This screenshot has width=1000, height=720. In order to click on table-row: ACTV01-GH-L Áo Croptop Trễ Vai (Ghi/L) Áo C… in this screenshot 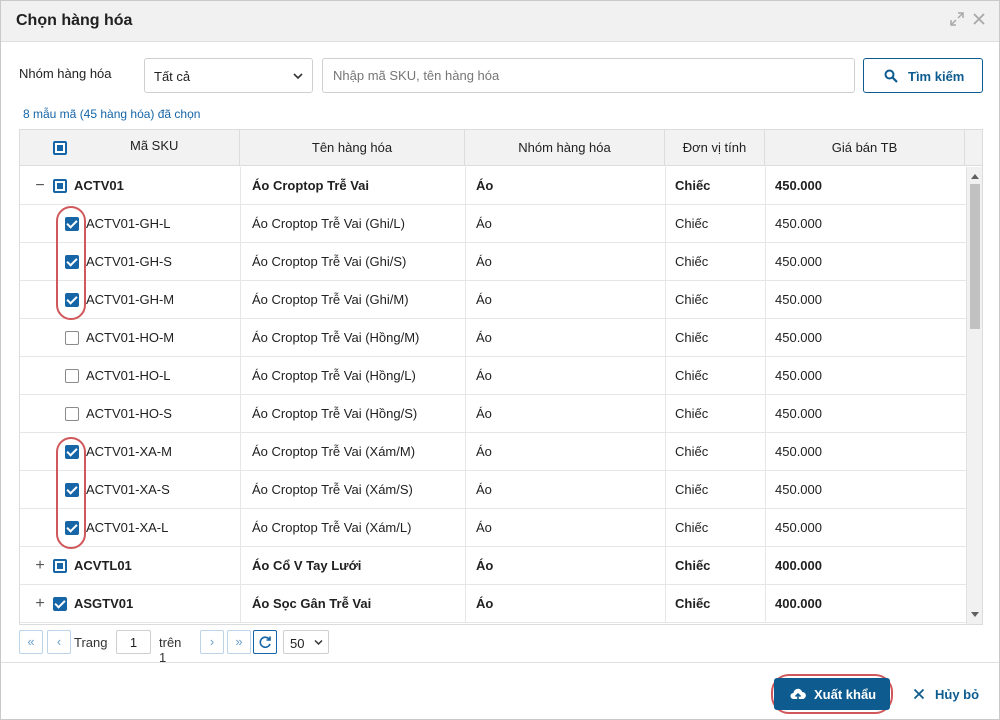, I will do `click(493, 224)`.